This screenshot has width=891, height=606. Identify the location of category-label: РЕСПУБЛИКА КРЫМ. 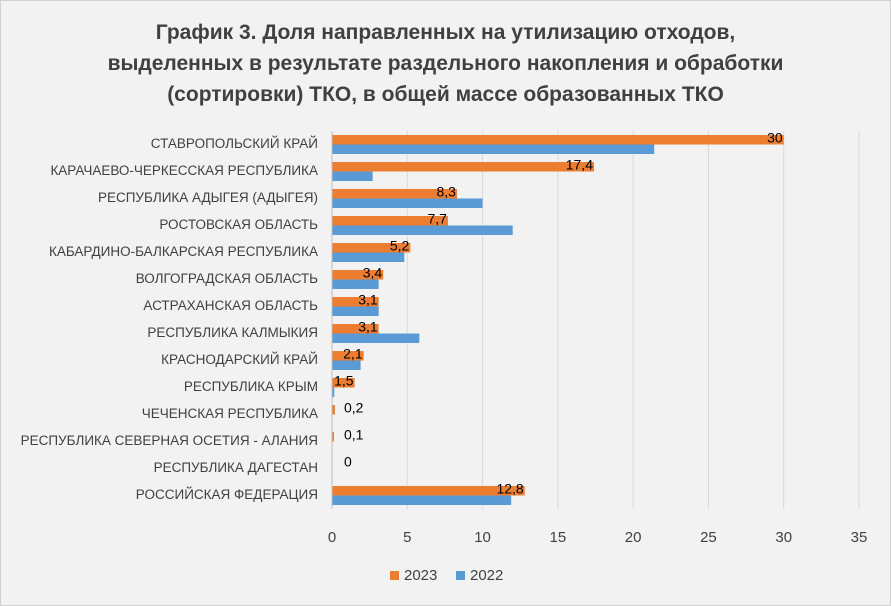
(251, 386).